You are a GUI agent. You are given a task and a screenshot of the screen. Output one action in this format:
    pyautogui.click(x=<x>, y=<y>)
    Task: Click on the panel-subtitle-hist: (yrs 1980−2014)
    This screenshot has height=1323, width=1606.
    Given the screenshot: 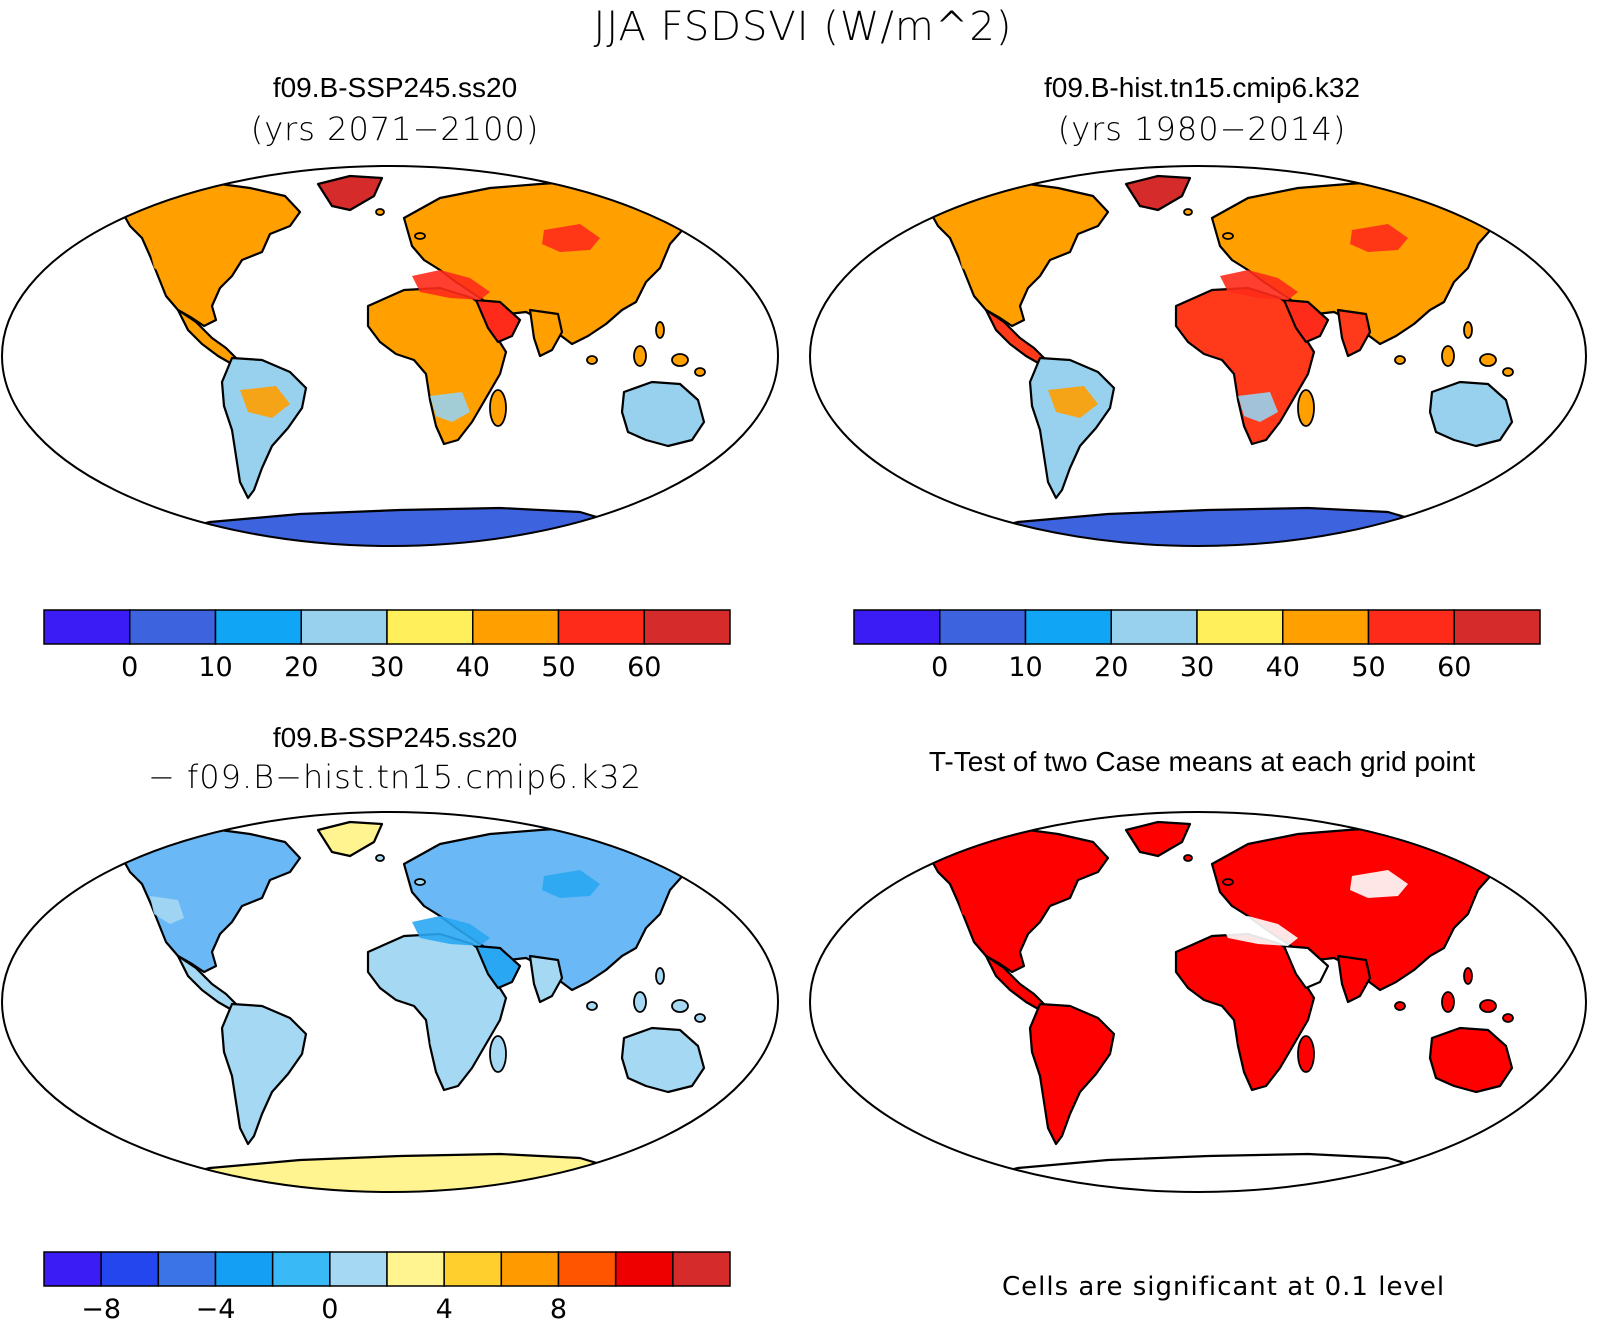 What is the action you would take?
    pyautogui.click(x=1202, y=129)
    